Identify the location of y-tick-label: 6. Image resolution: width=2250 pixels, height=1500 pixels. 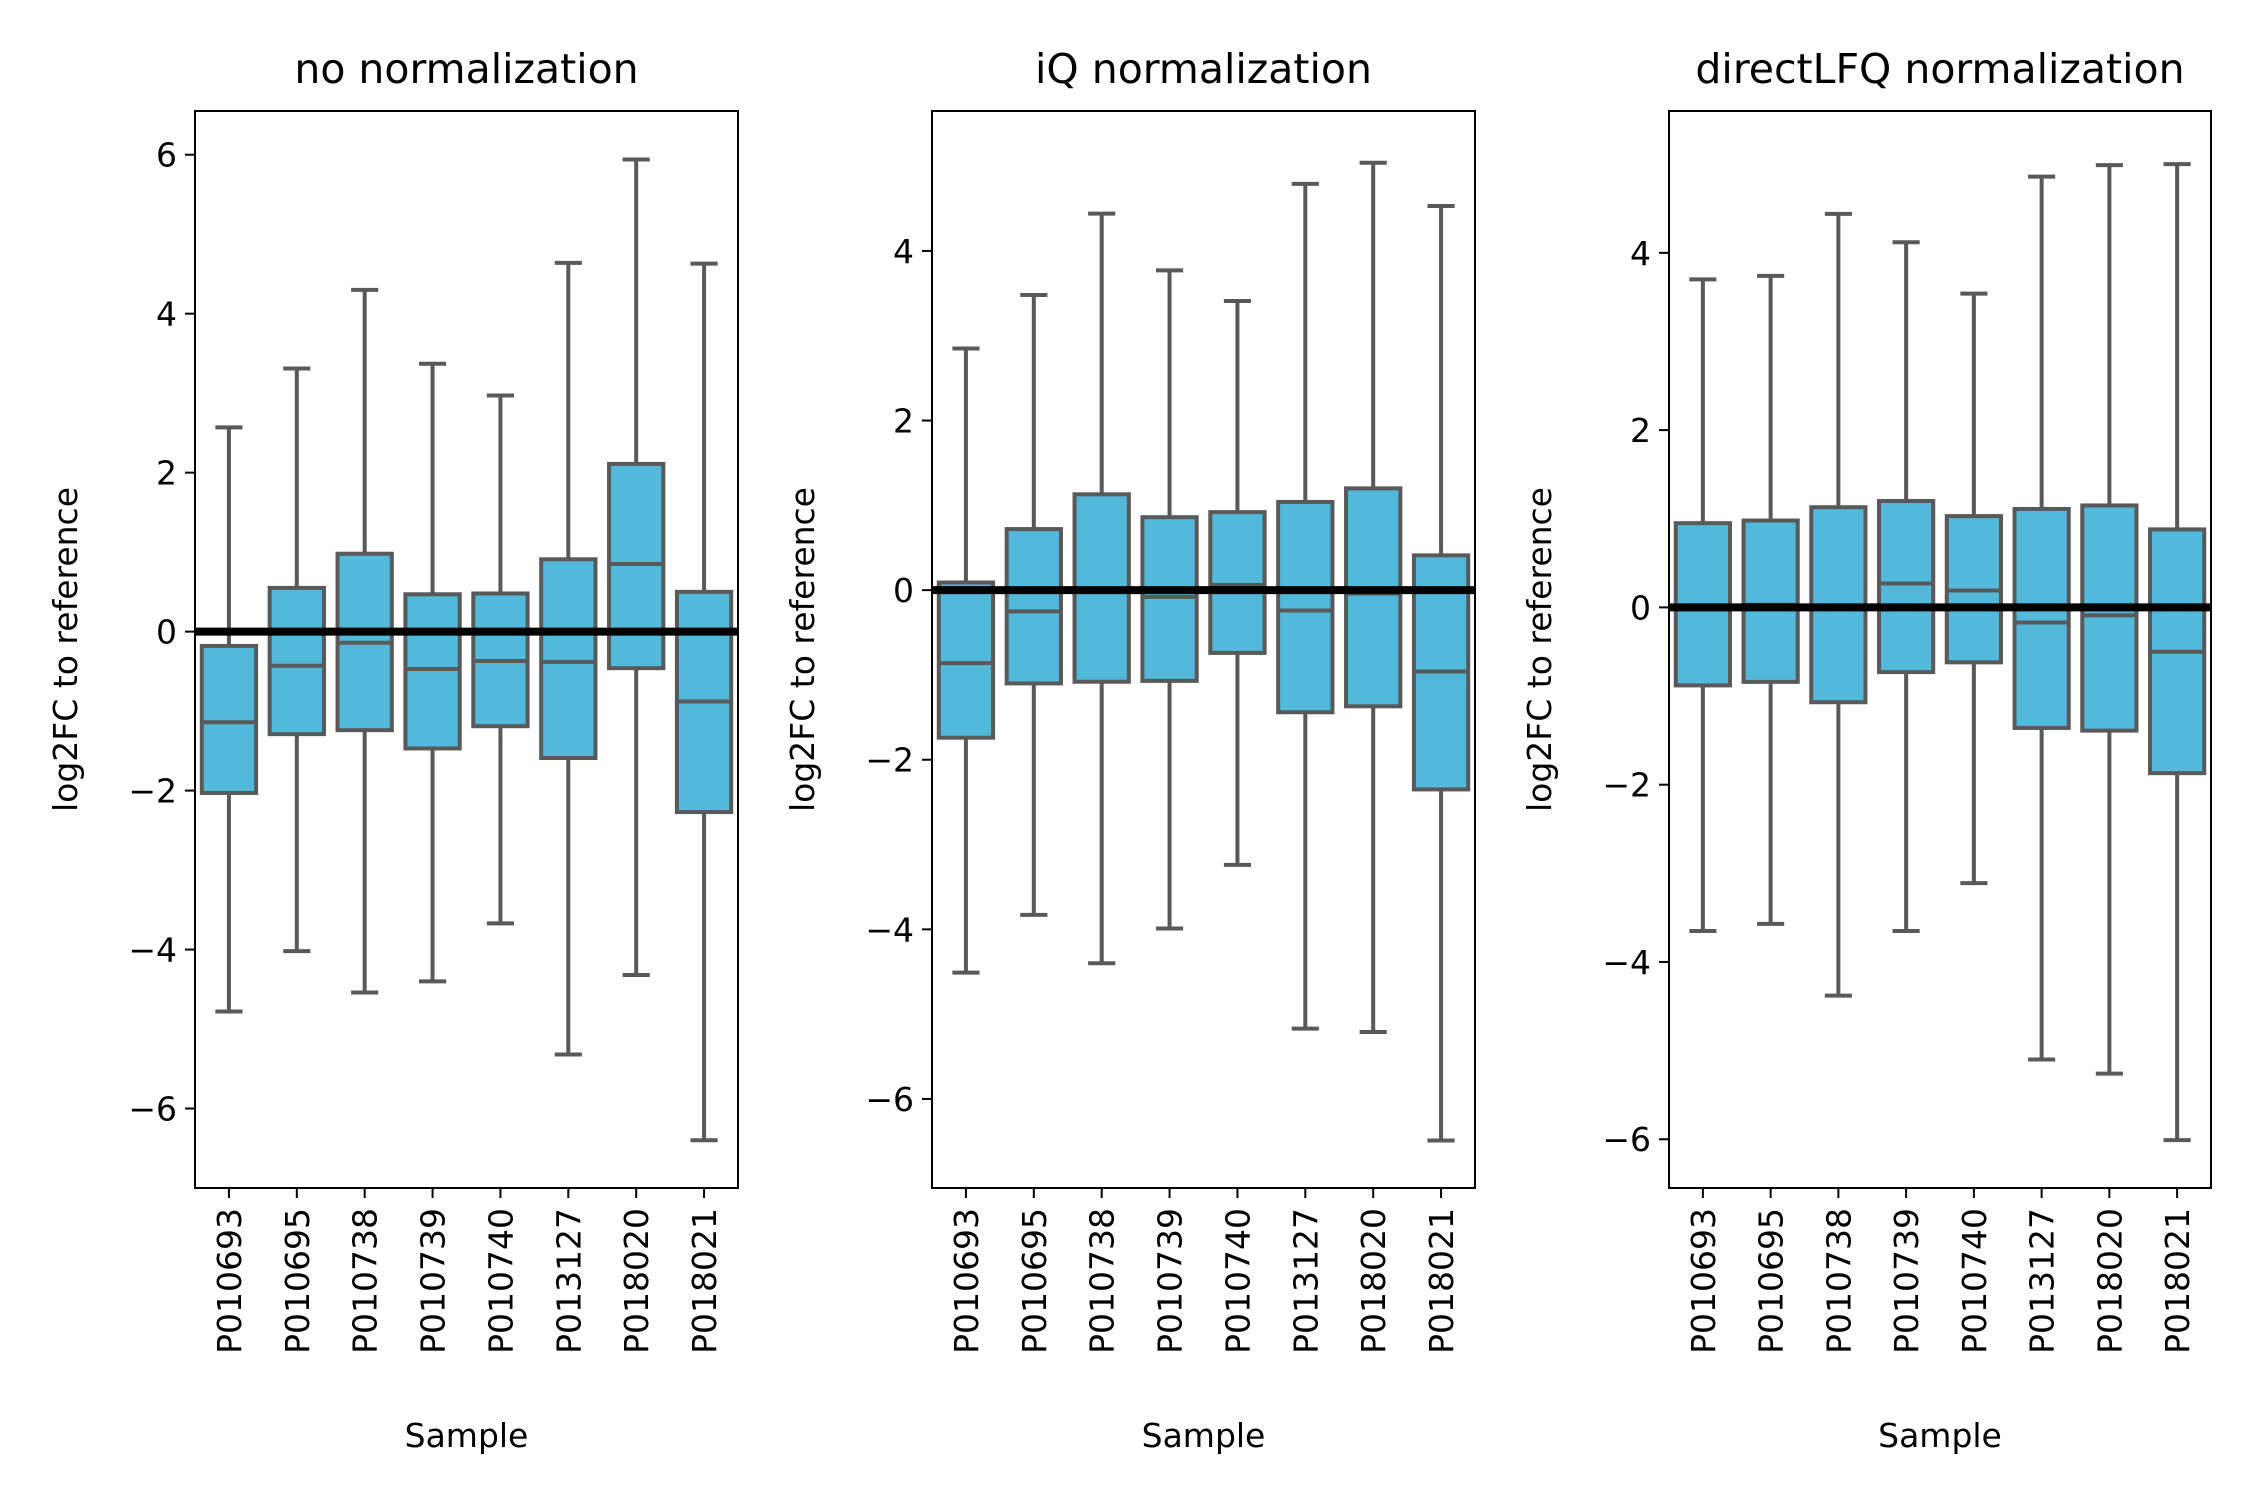
(166, 155).